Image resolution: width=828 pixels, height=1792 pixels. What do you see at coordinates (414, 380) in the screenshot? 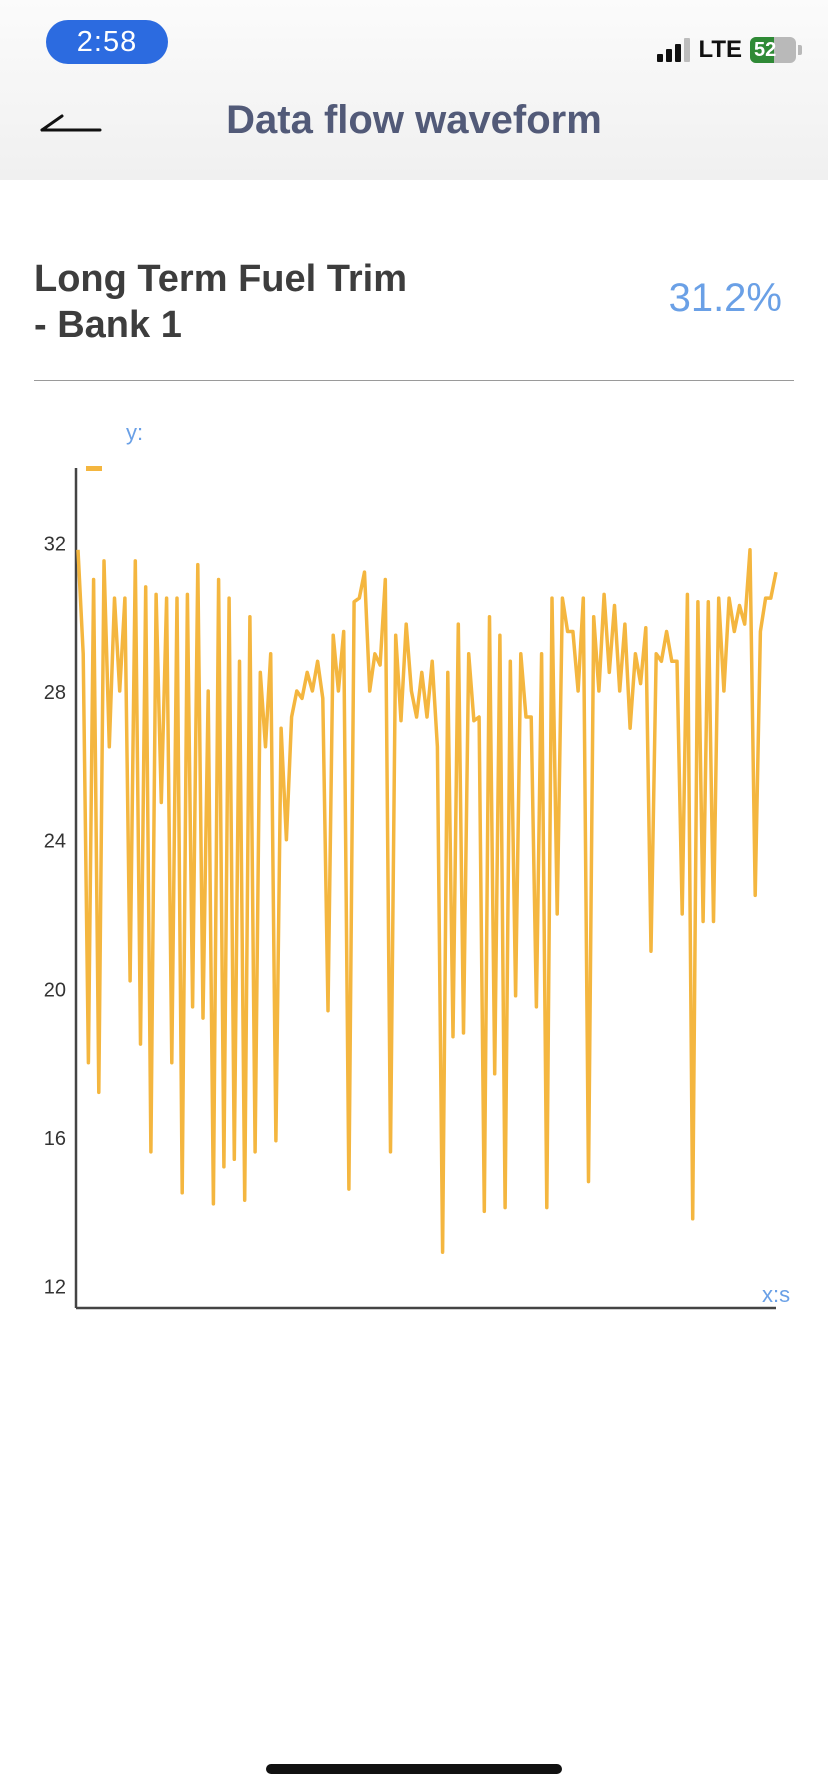
I see `divider` at bounding box center [414, 380].